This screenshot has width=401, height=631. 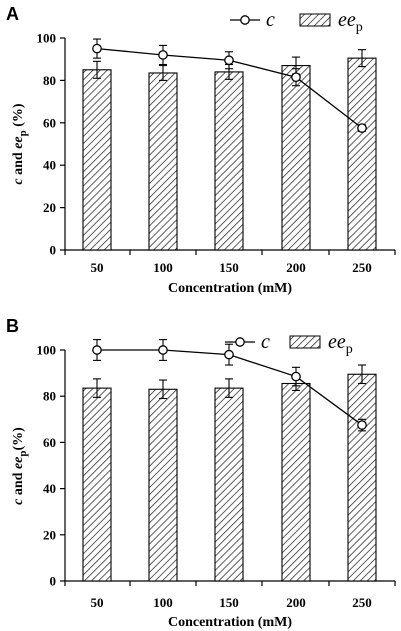 What do you see at coordinates (12, 326) in the screenshot?
I see `panel-label: B` at bounding box center [12, 326].